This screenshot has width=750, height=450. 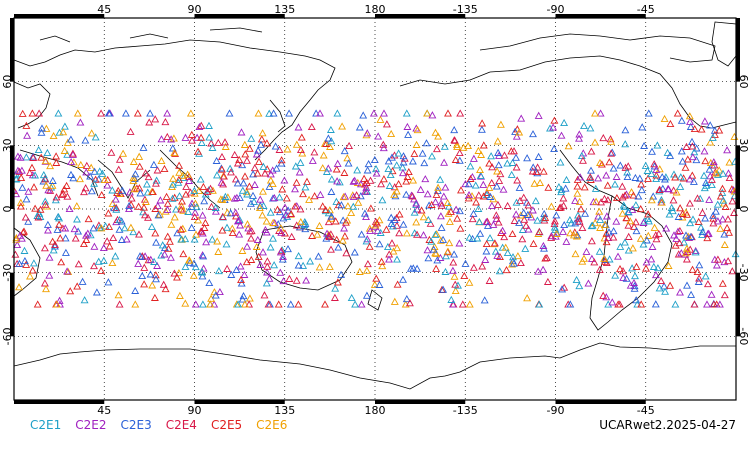 I want to click on top-scale-bar, so click(x=59, y=16).